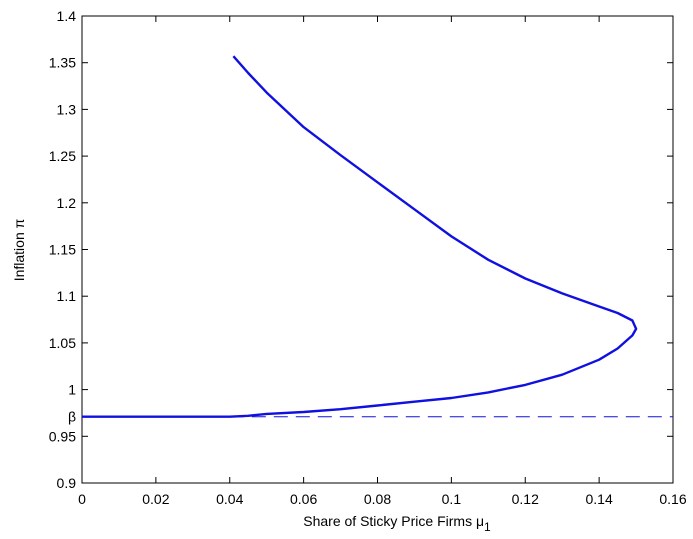 The height and width of the screenshot is (539, 693). I want to click on x-tick-label-7: 0.14, so click(599, 499).